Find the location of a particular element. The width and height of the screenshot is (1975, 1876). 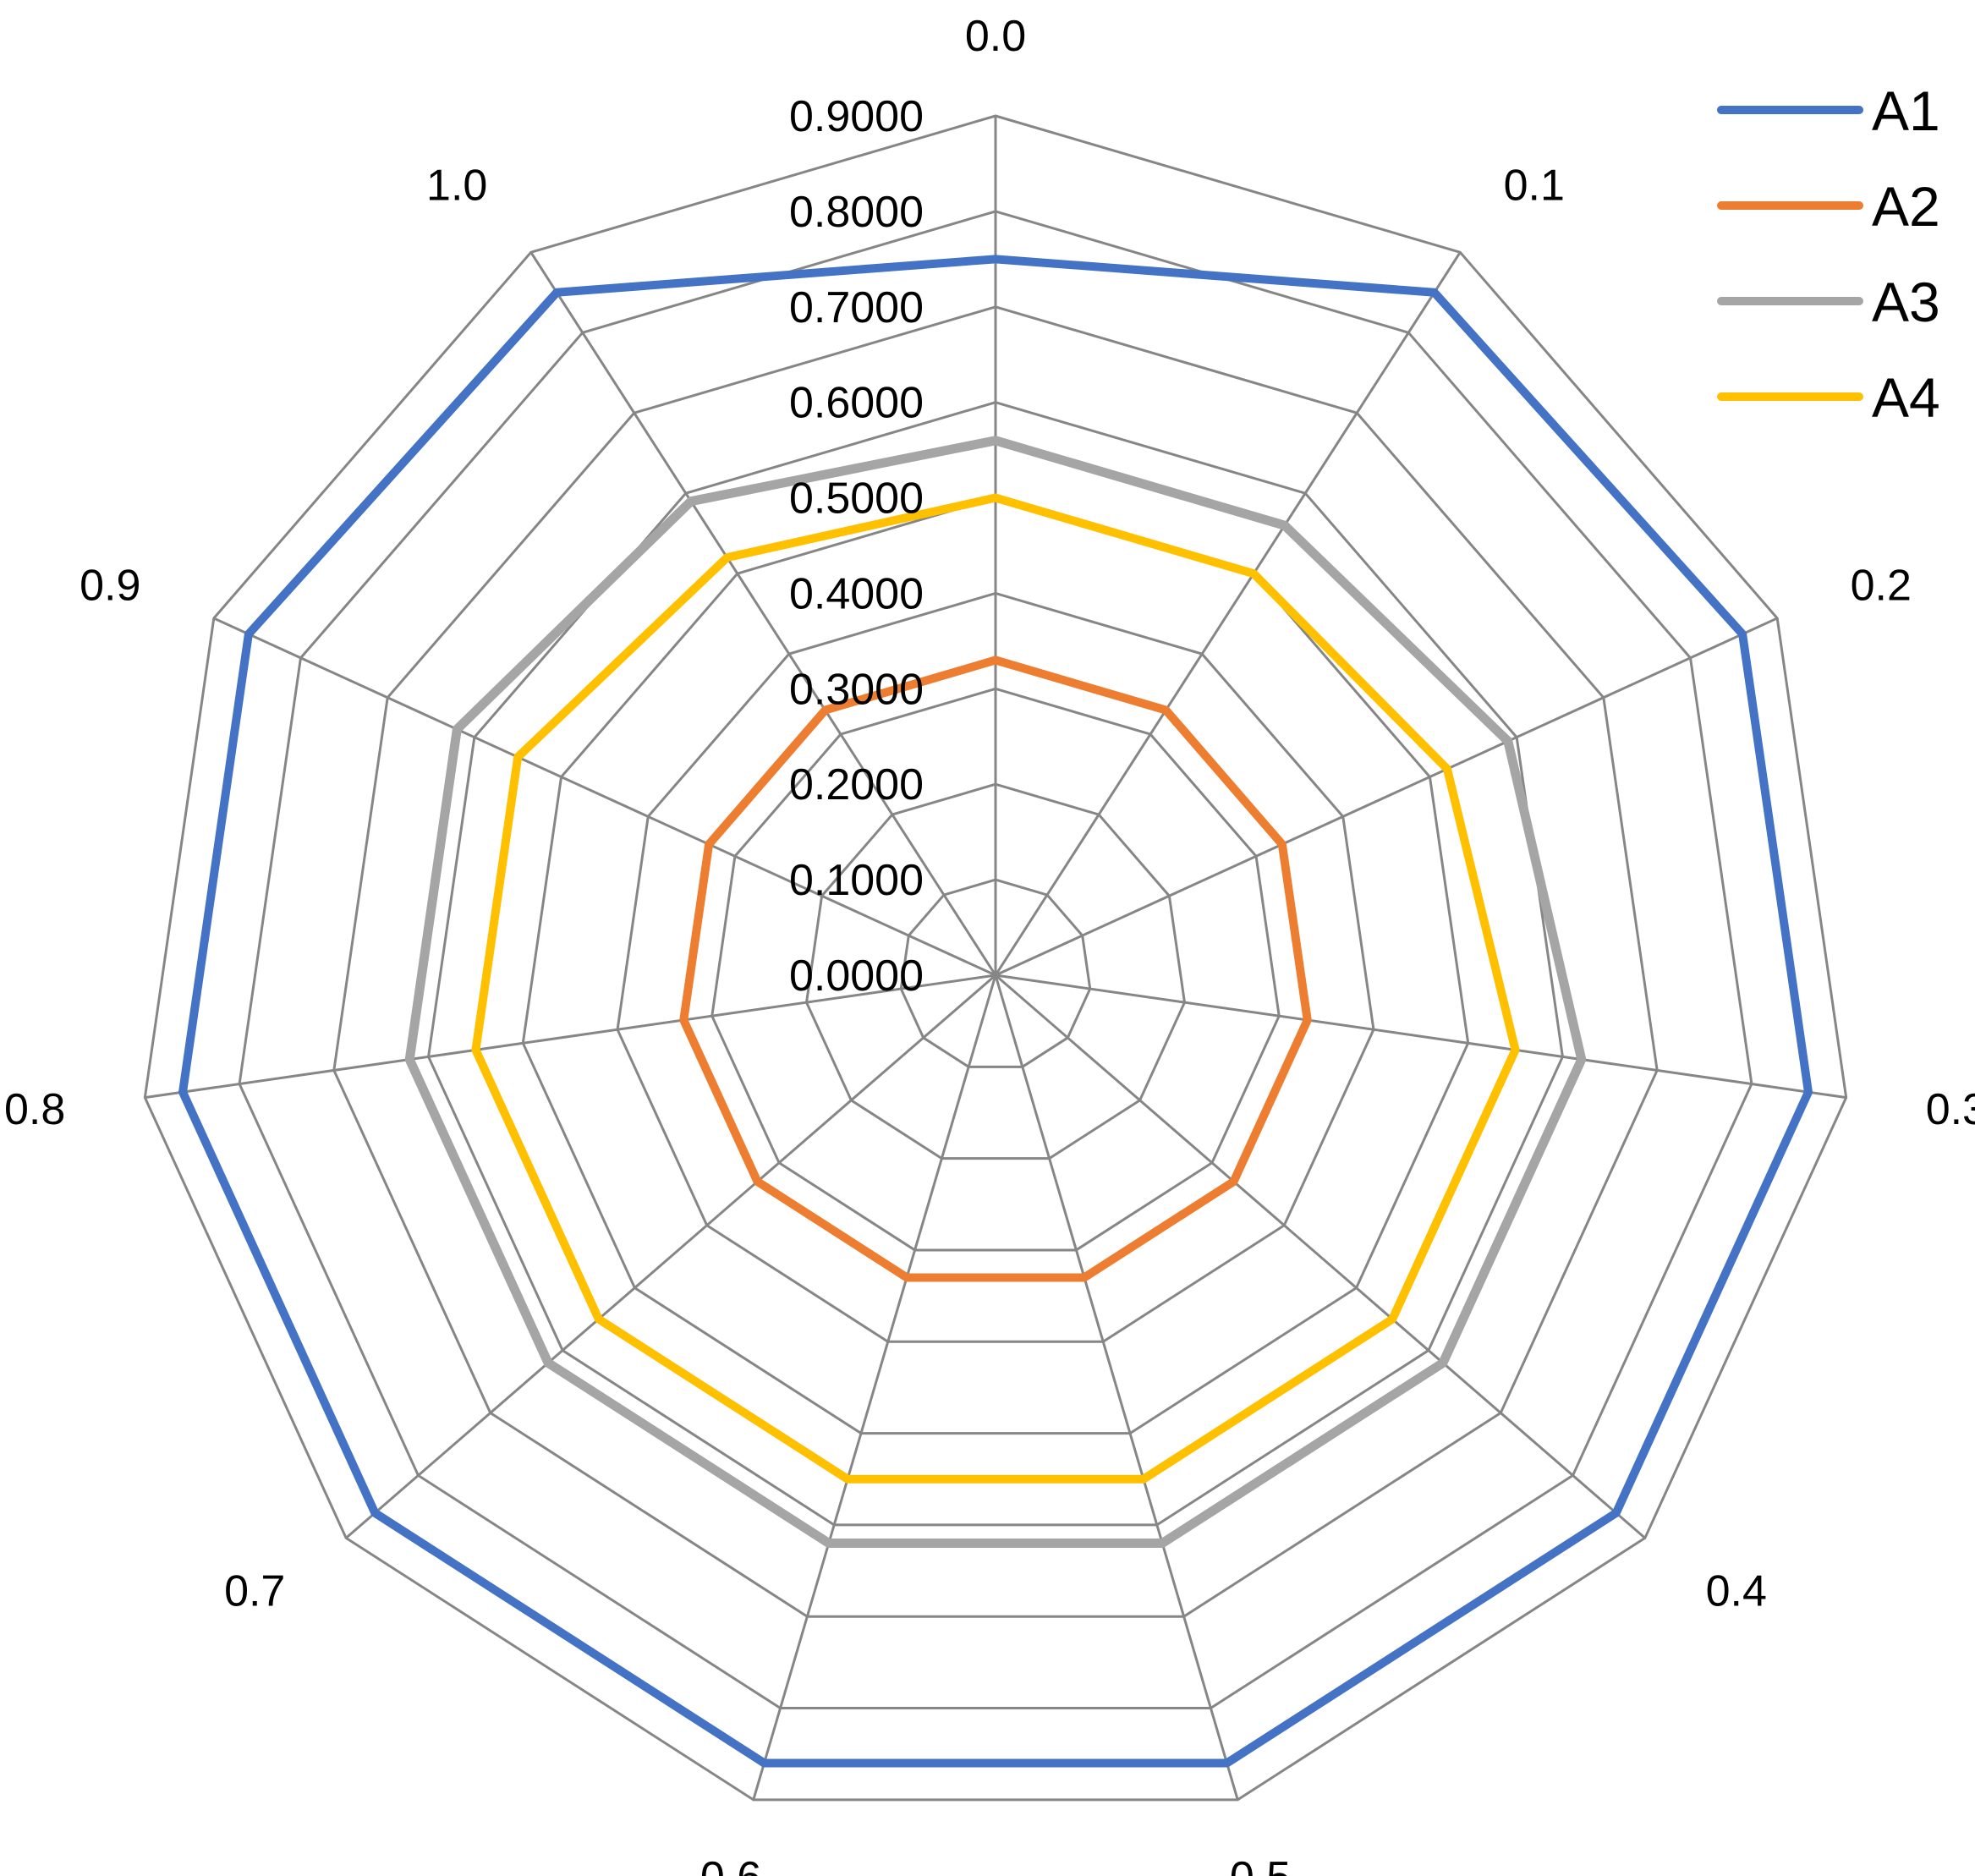

category-label: 0.1 is located at coordinates (1534, 186).